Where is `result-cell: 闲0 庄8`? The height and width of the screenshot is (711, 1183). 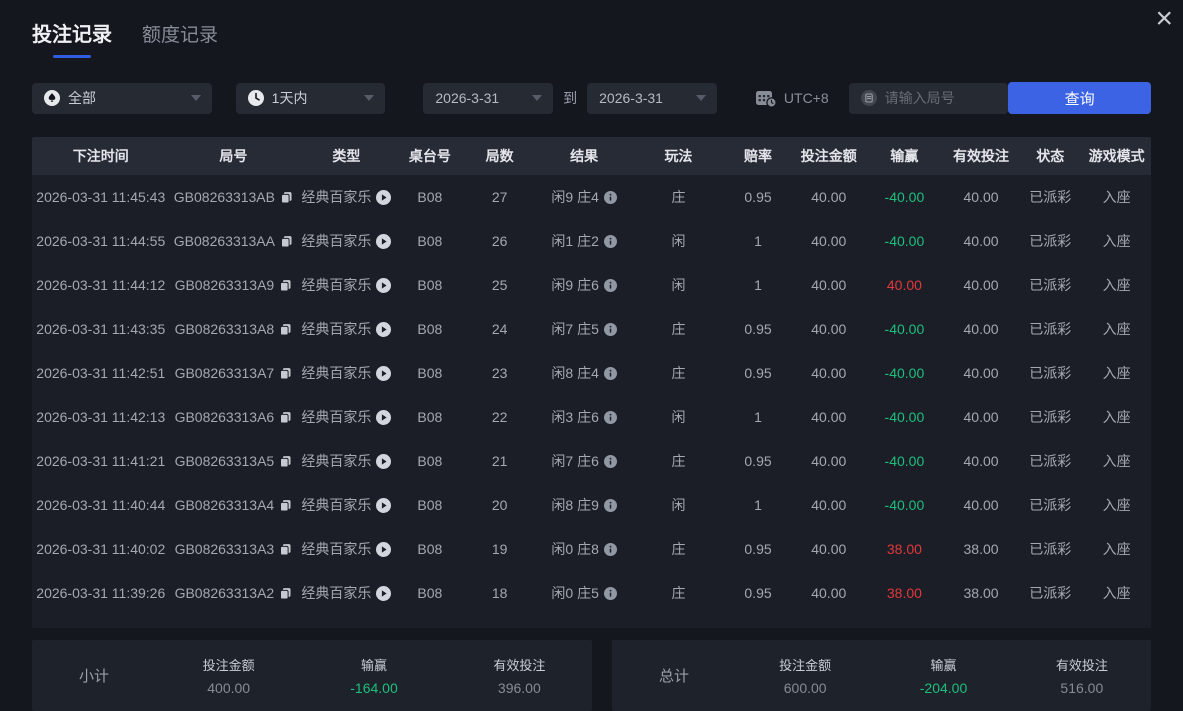
result-cell: 闲0 庄8 is located at coordinates (584, 549).